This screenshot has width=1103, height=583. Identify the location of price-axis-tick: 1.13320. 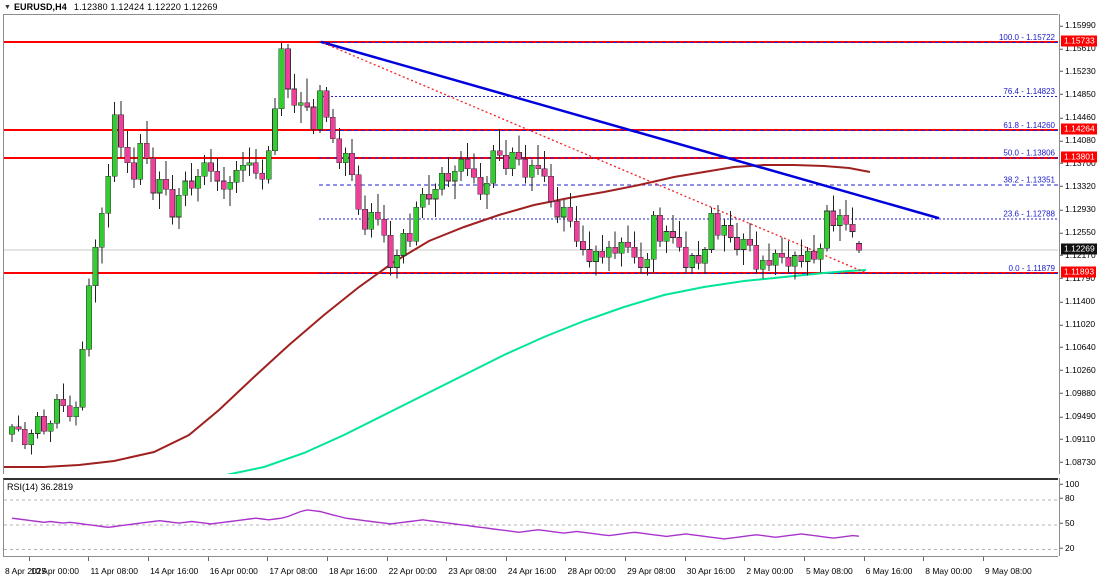
(1078, 186).